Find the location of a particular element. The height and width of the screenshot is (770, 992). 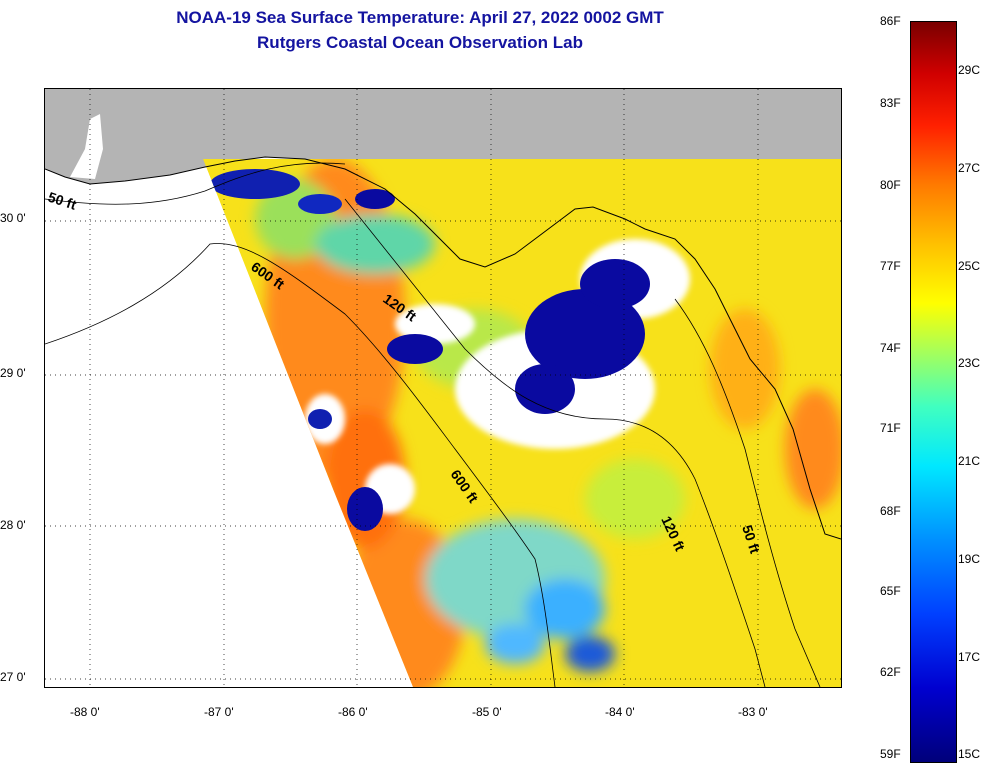

lon-label-84: -84 0' is located at coordinates (620, 712).